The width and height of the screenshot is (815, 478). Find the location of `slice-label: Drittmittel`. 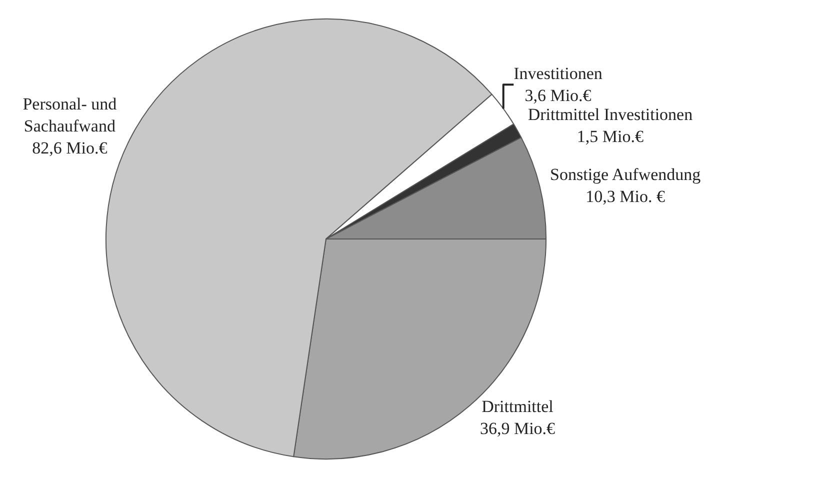

slice-label: Drittmittel is located at coordinates (518, 406).